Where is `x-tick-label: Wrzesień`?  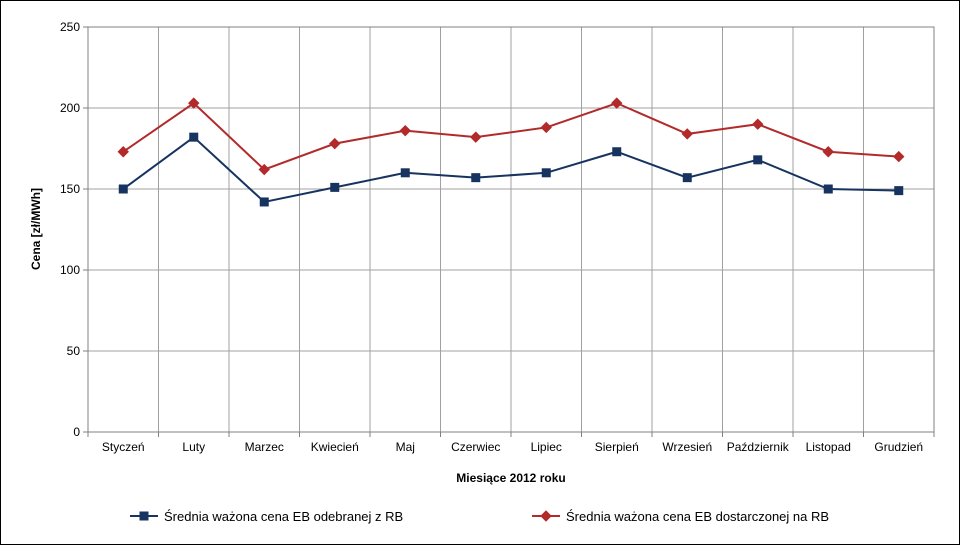
x-tick-label: Wrzesień is located at coordinates (687, 447).